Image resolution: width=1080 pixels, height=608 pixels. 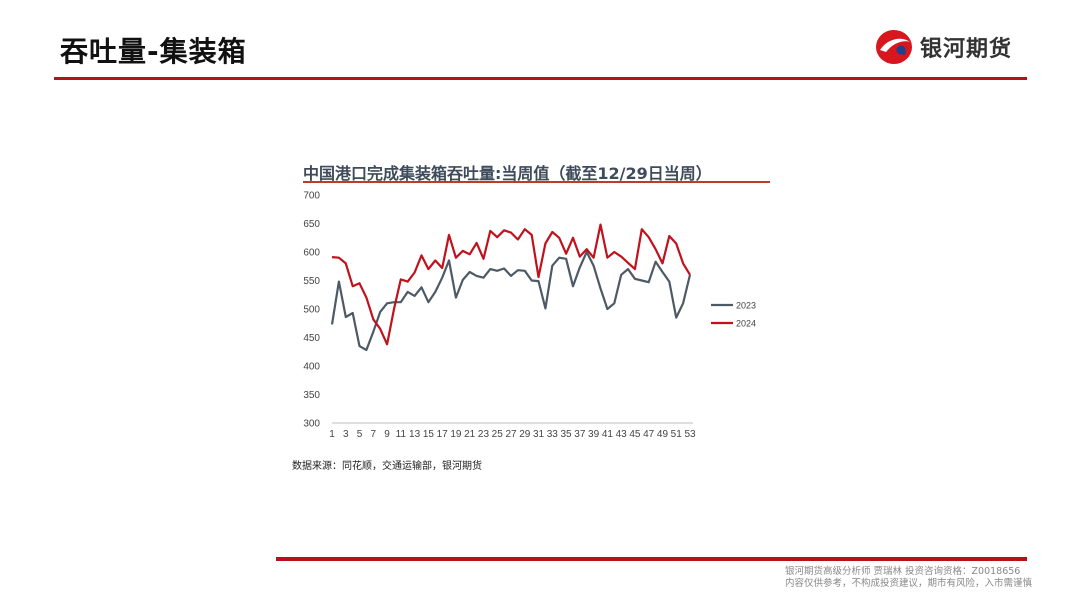 I want to click on x-tick-label: 23, so click(x=484, y=434).